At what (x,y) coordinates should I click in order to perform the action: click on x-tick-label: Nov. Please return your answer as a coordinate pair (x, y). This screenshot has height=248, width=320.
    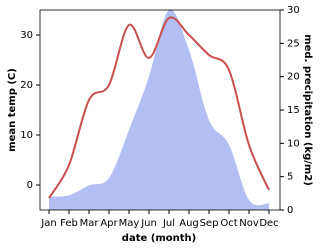
    Looking at the image, I should click on (249, 223).